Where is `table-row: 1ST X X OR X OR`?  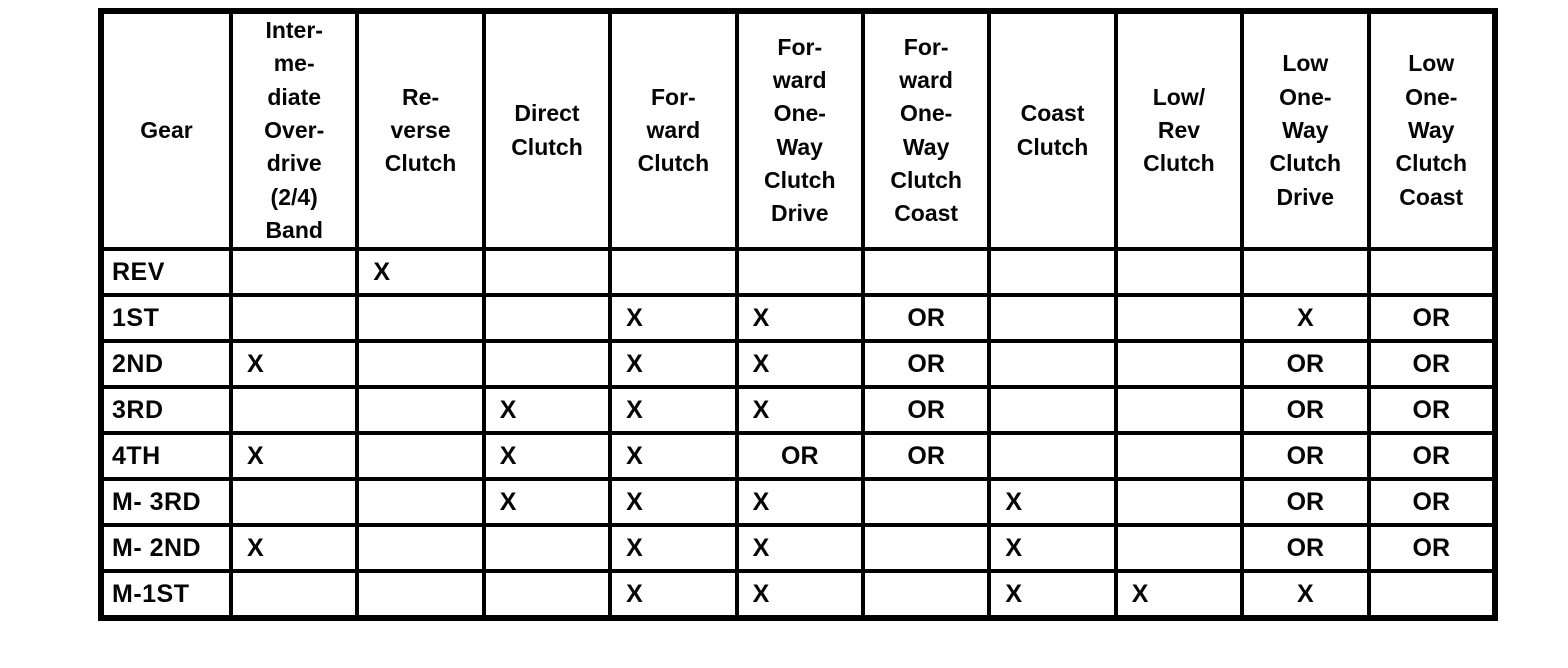 table-row: 1ST X X OR X OR is located at coordinates (798, 318).